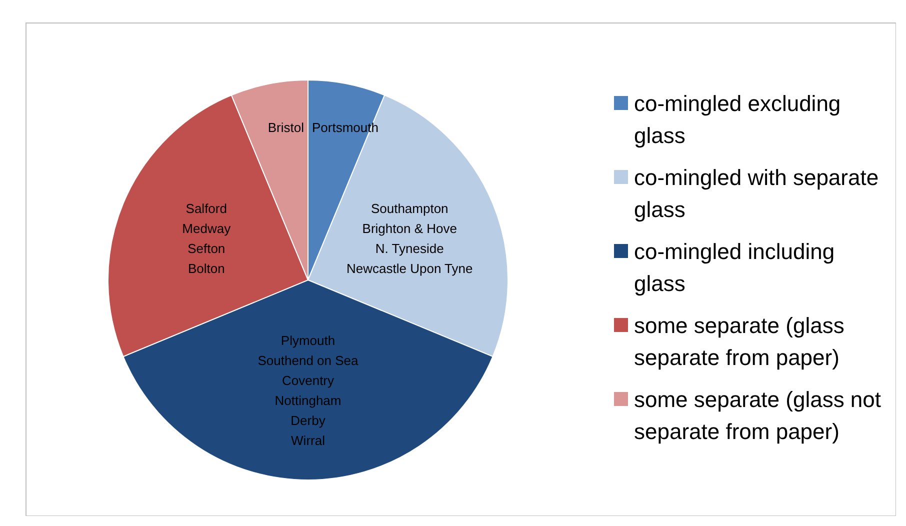 This screenshot has height=526, width=906. Describe the element at coordinates (309, 390) in the screenshot. I see `data-label: Plymouth Southend on Sea Coventry Nottingham Derby Wirral` at that location.